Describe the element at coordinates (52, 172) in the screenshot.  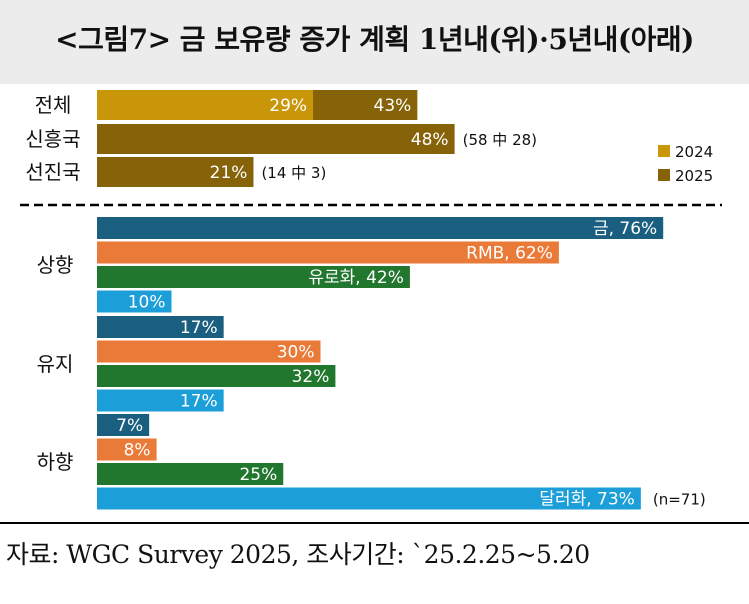
I see `category-label: 선진국` at that location.